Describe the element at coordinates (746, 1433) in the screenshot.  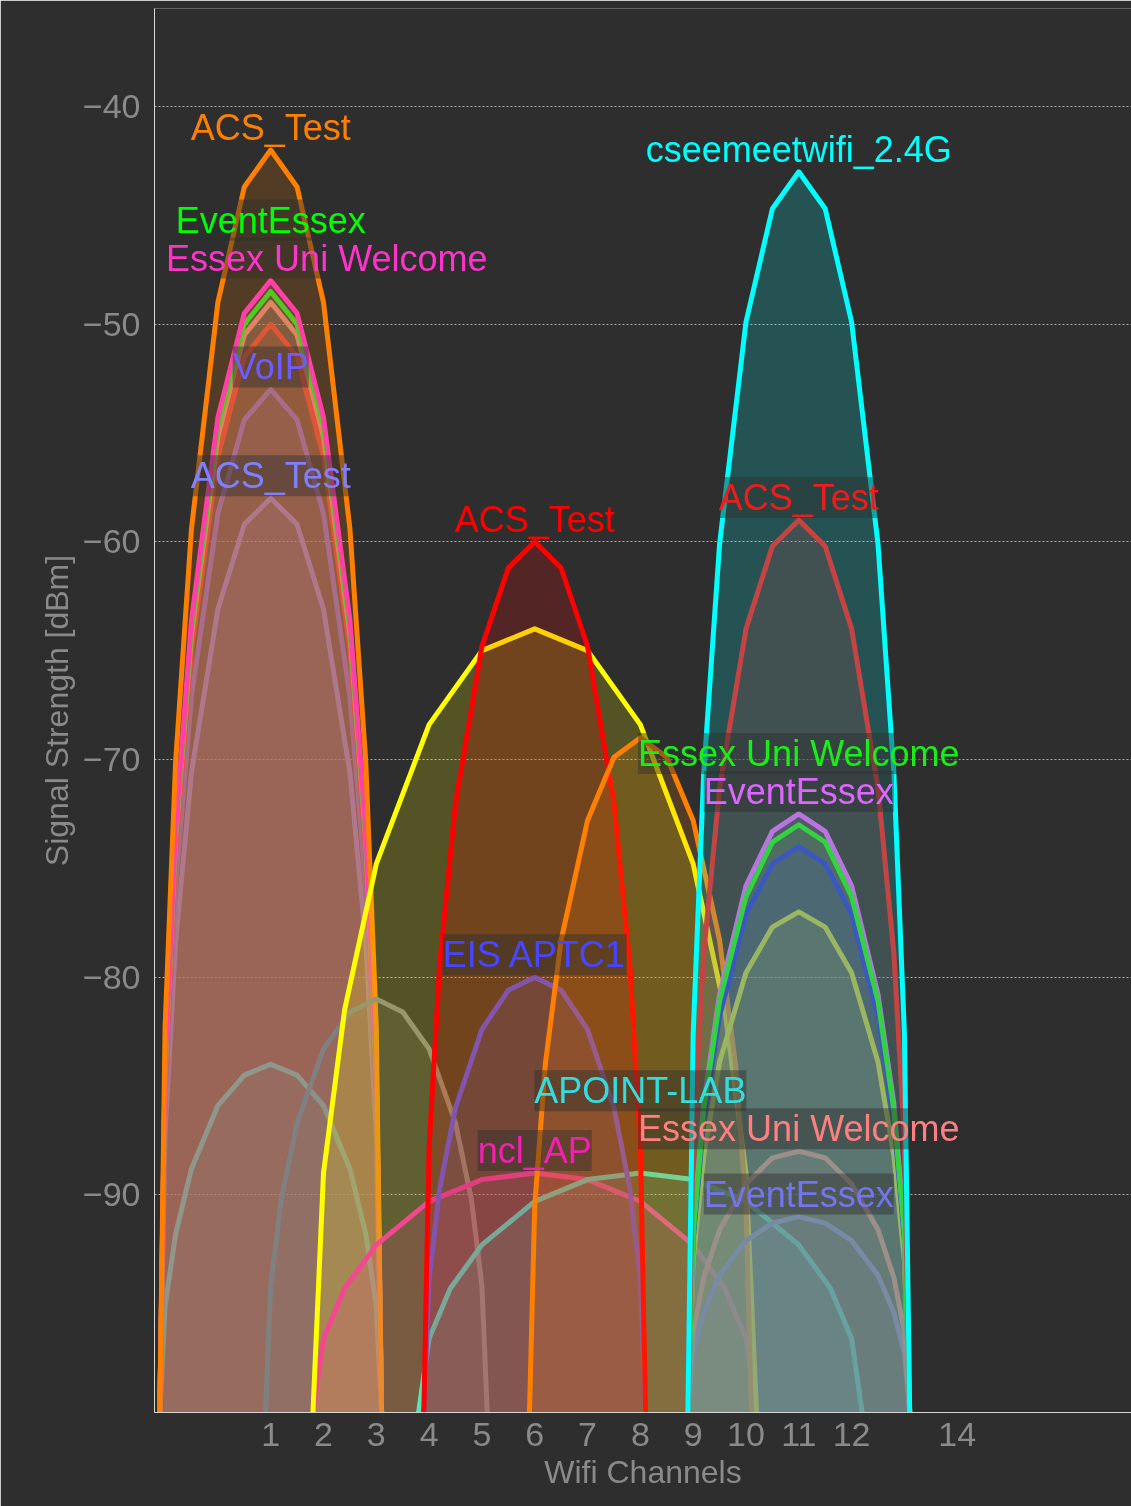
I see `x-tick-label: 10` at that location.